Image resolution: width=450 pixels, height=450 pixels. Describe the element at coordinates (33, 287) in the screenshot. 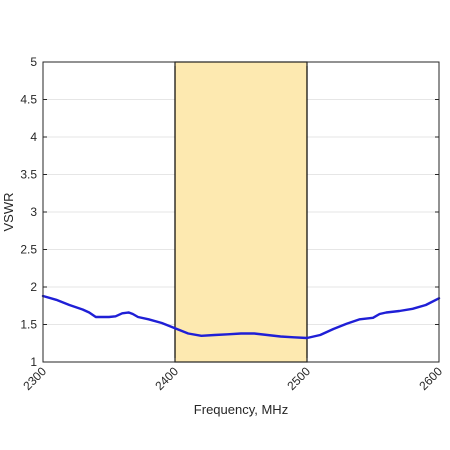

I see `y-tick-label: 2` at that location.